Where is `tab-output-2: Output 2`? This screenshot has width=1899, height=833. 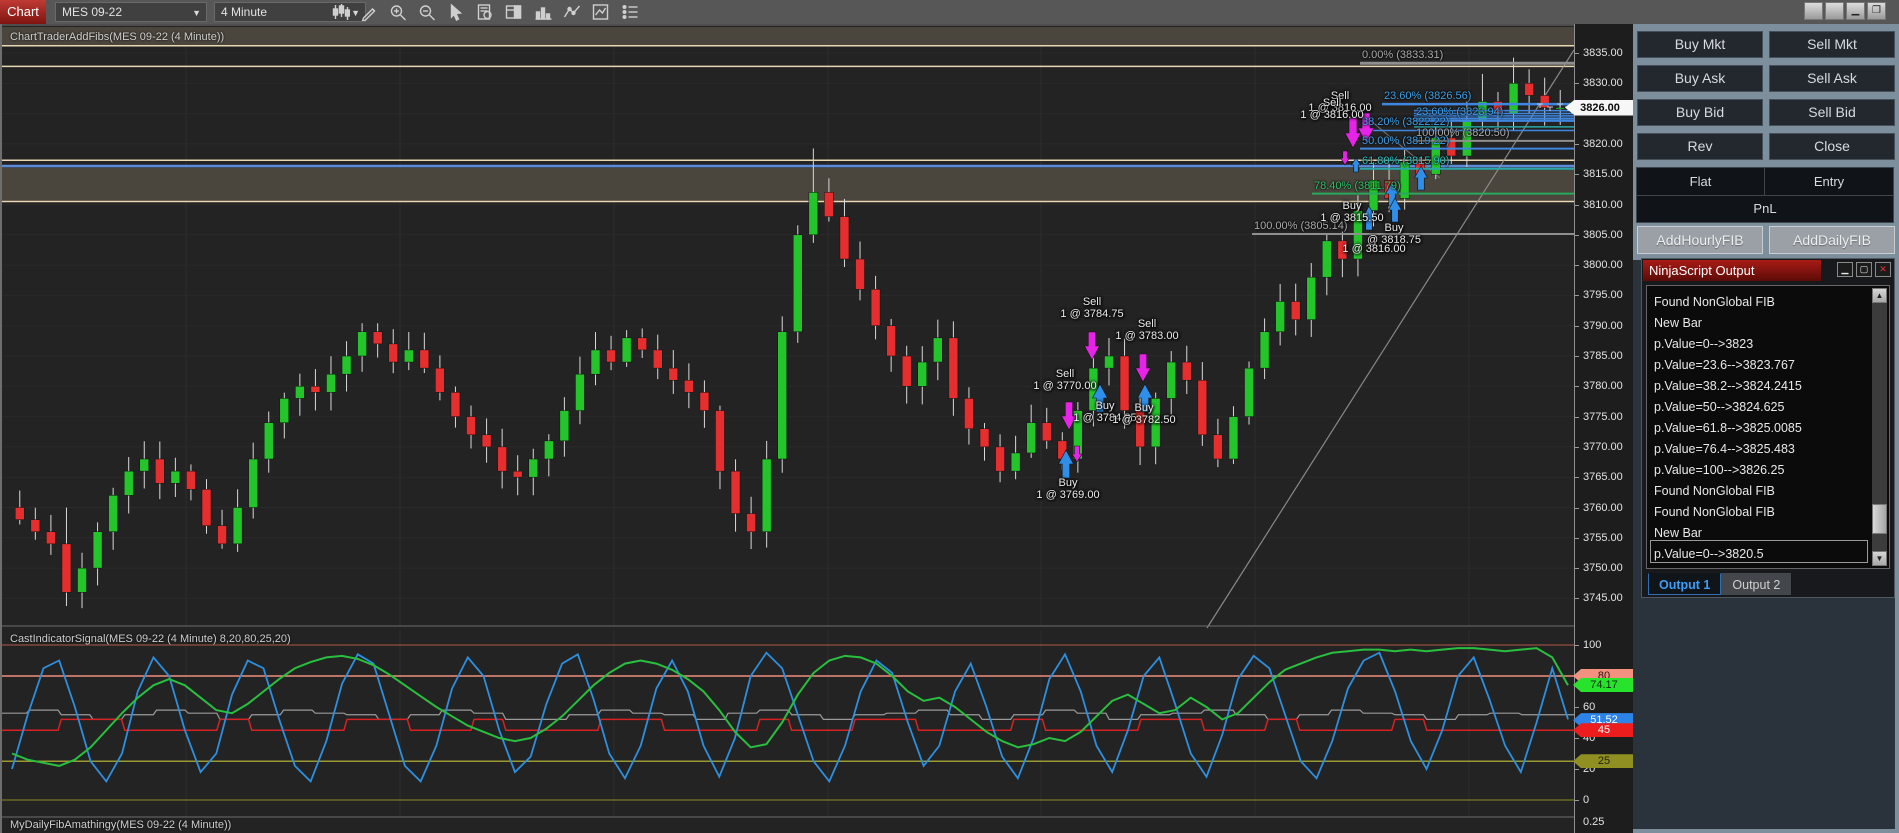
tab-output-2: Output 2 is located at coordinates (1756, 584).